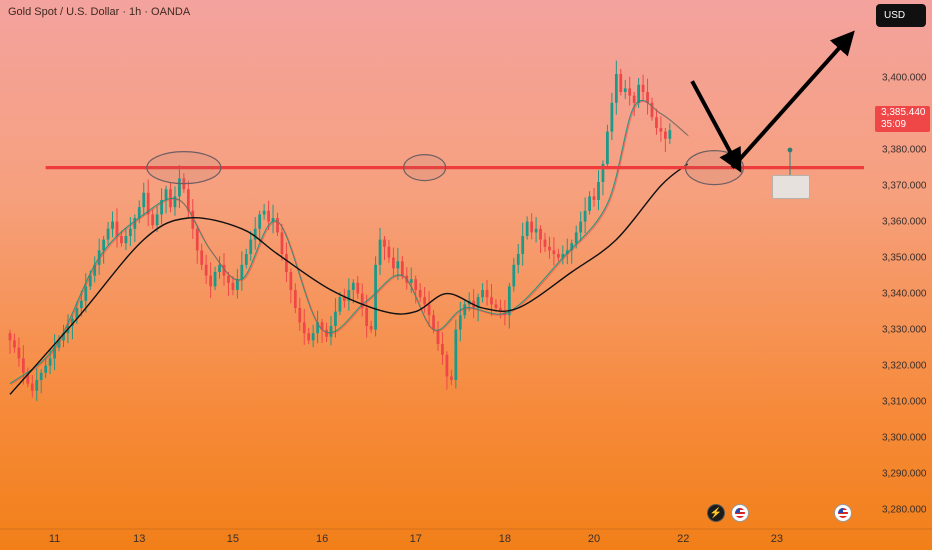 The width and height of the screenshot is (932, 550). Describe the element at coordinates (790, 150) in the screenshot. I see `note-anchor` at that location.